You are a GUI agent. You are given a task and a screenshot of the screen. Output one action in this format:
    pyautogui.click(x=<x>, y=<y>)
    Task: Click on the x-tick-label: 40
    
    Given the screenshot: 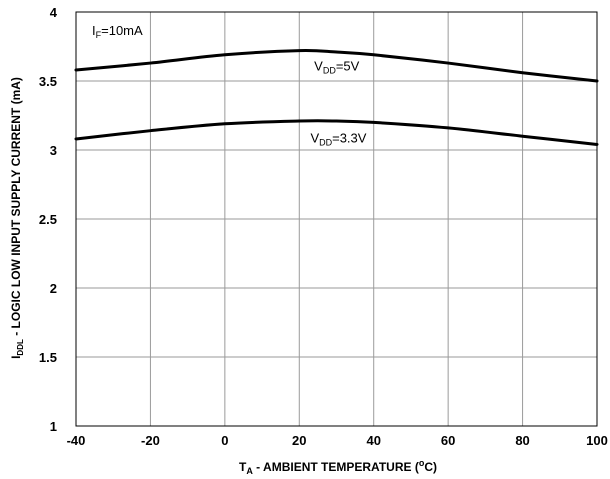 What is the action you would take?
    pyautogui.click(x=373, y=440)
    